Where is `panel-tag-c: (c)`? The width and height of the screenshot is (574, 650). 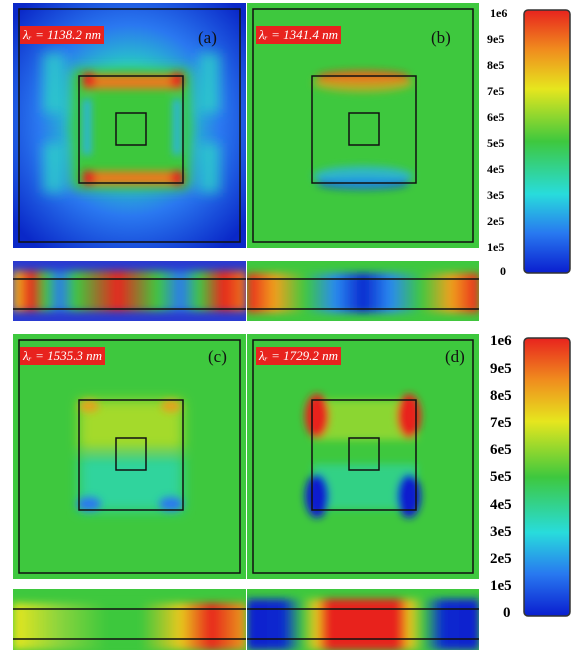 panel-tag-c: (c) is located at coordinates (217, 356).